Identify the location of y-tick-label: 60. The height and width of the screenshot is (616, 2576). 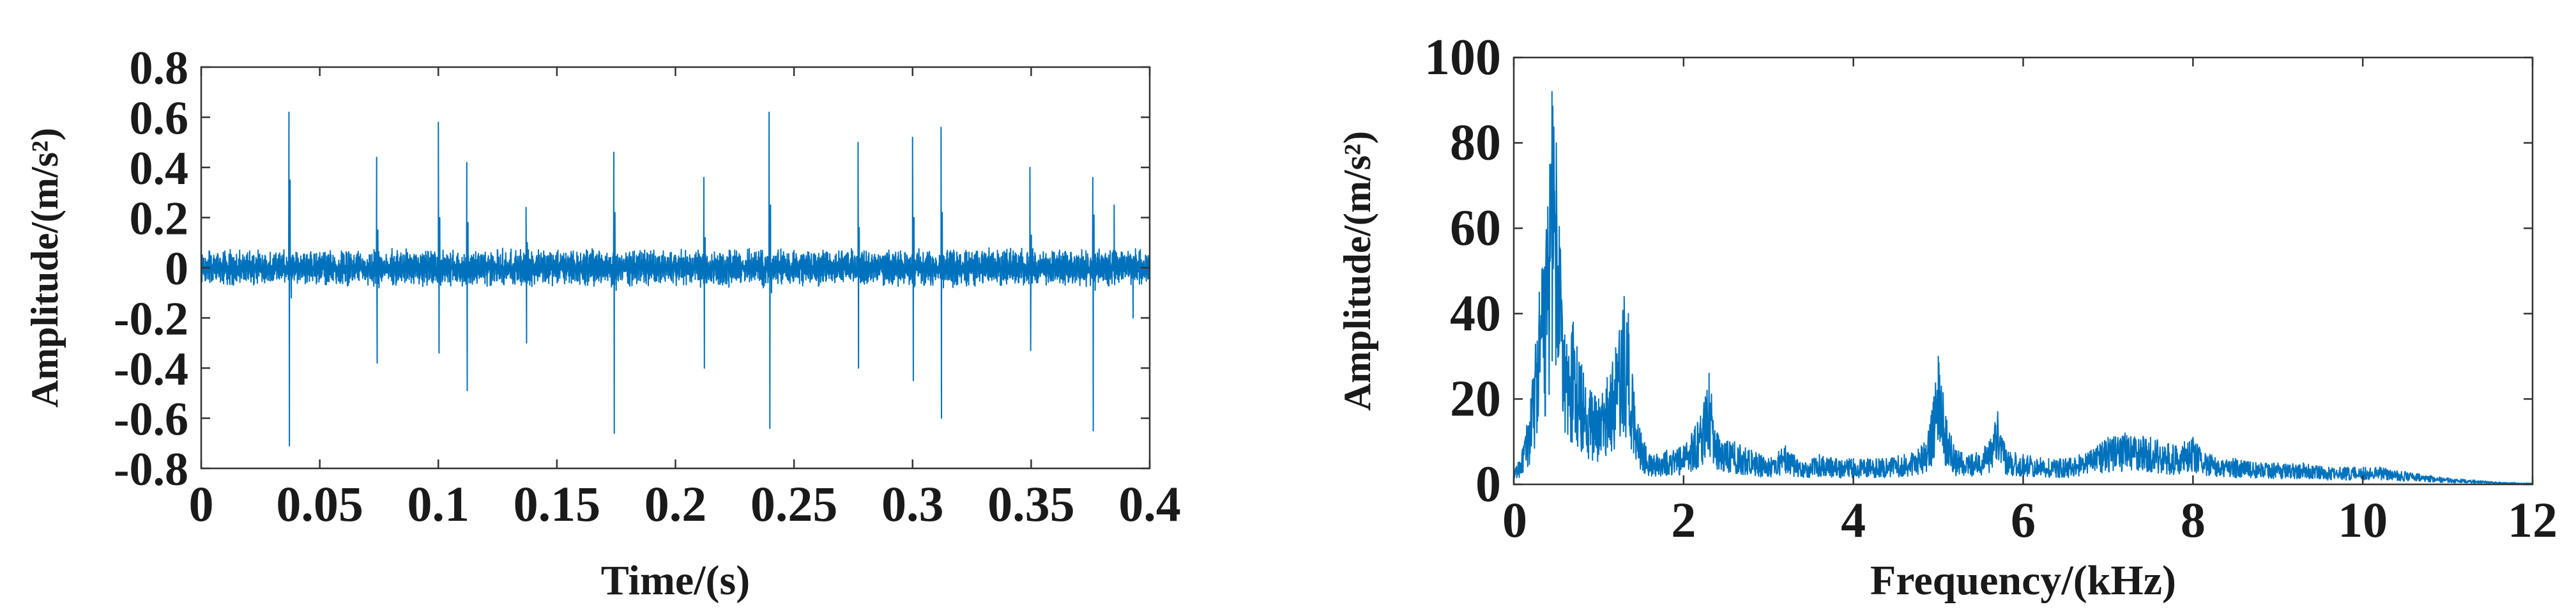
(1475, 228).